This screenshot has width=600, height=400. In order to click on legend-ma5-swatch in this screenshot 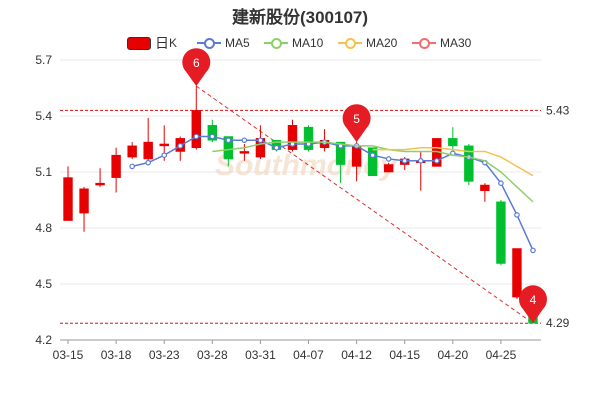, I will do `click(209, 43)`.